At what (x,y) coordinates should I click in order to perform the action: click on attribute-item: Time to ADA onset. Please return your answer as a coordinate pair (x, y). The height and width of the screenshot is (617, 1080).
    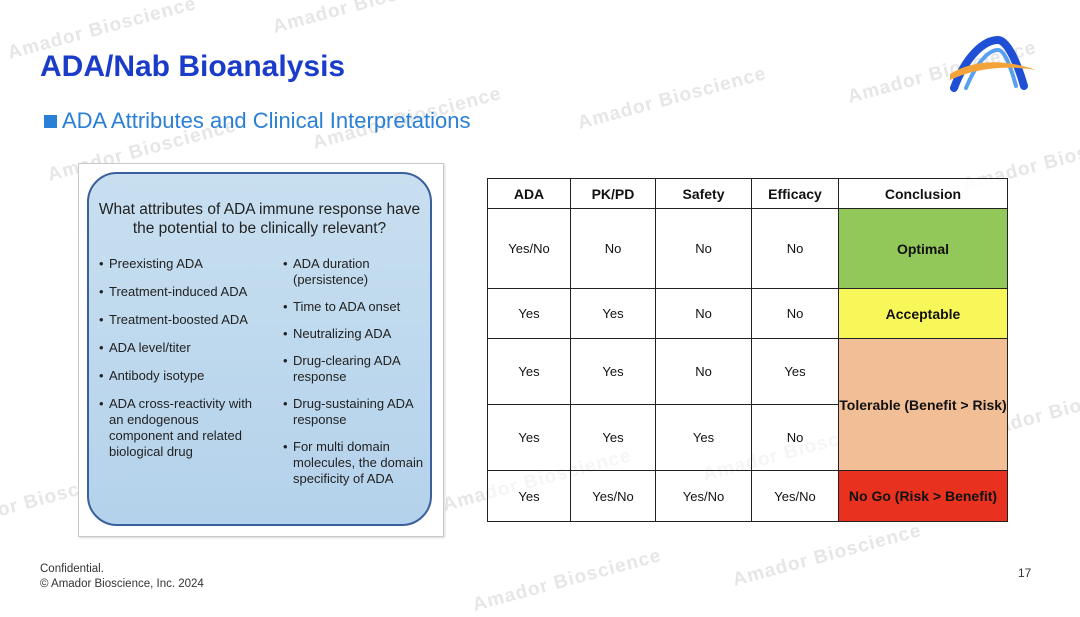
    Looking at the image, I should click on (356, 307).